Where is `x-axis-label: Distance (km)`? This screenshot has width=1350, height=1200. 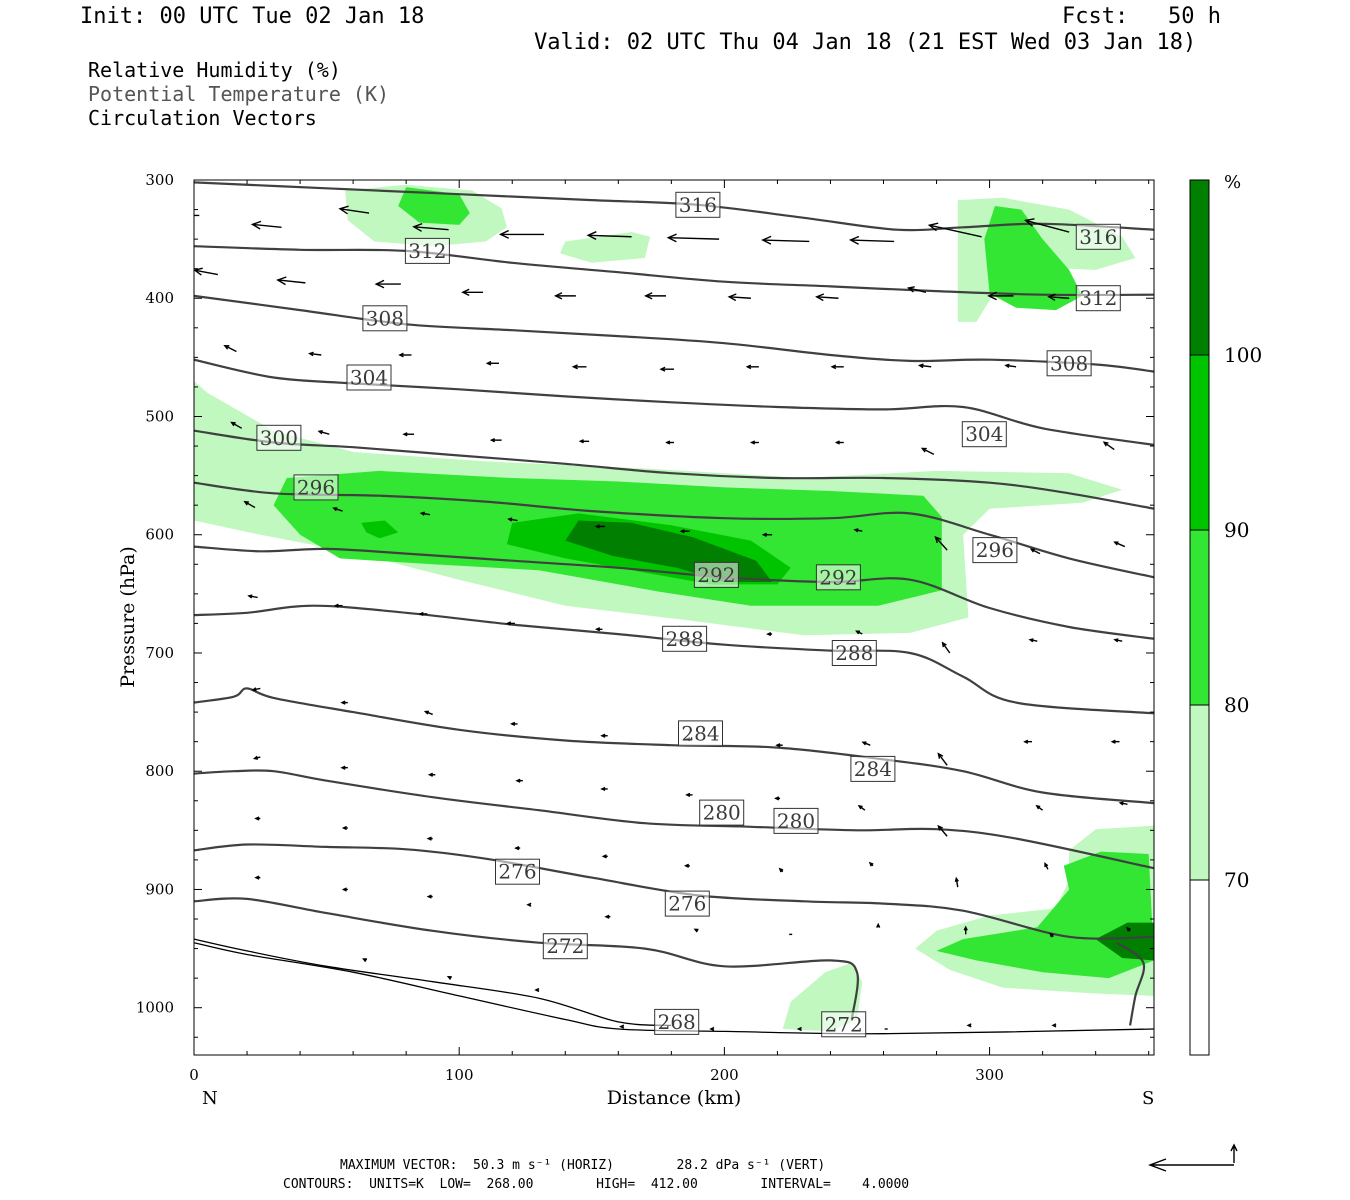 x-axis-label: Distance (km) is located at coordinates (674, 1098).